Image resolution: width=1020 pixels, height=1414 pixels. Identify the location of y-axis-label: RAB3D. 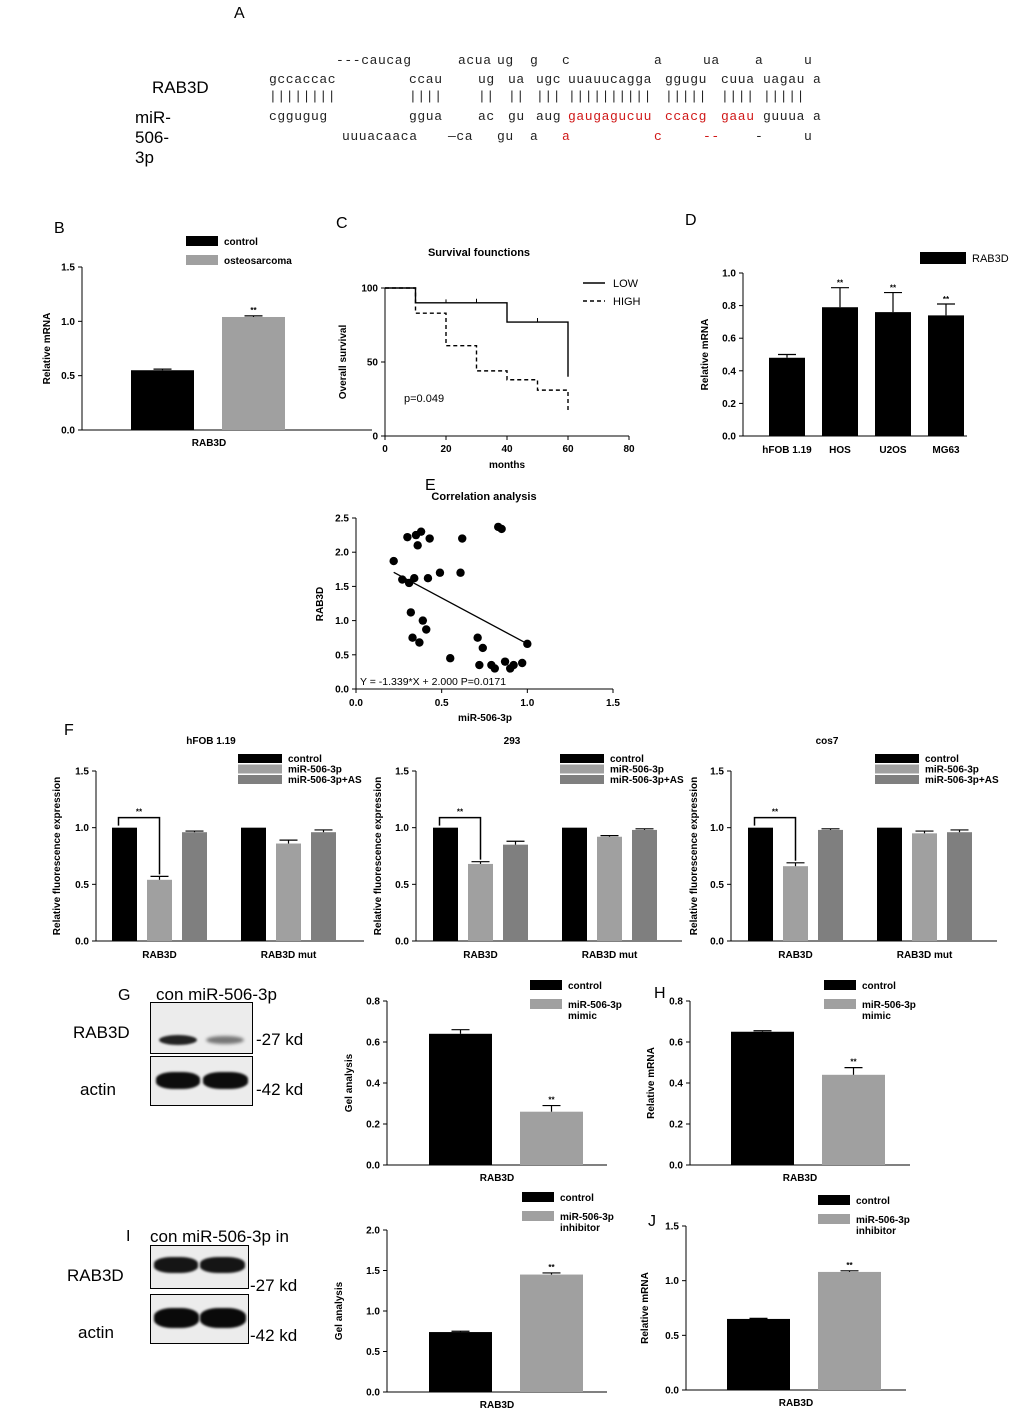
(320, 604).